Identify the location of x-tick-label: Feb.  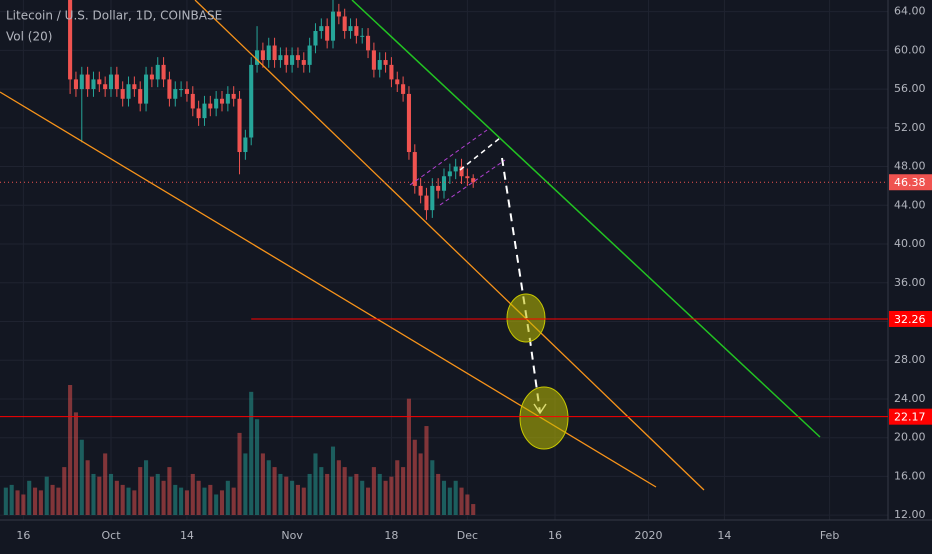
(829, 535).